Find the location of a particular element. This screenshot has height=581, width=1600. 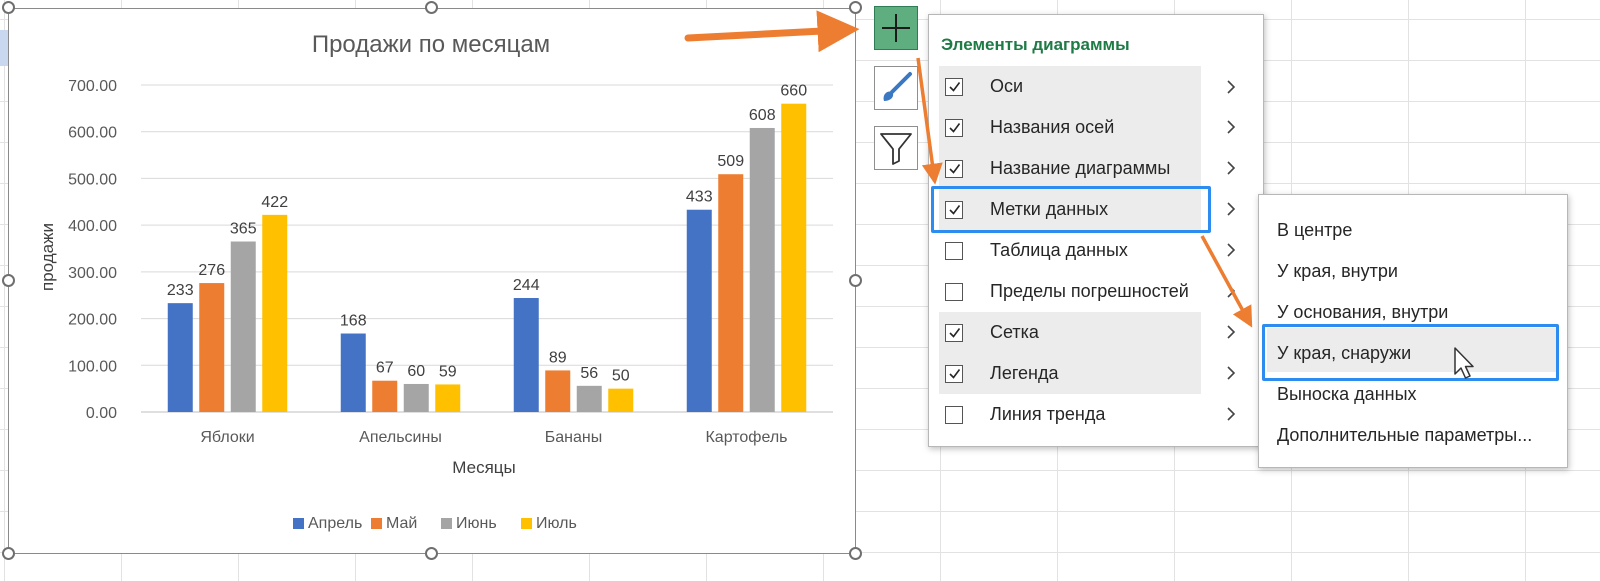

y-tick-label: 400.00 is located at coordinates (92, 226).